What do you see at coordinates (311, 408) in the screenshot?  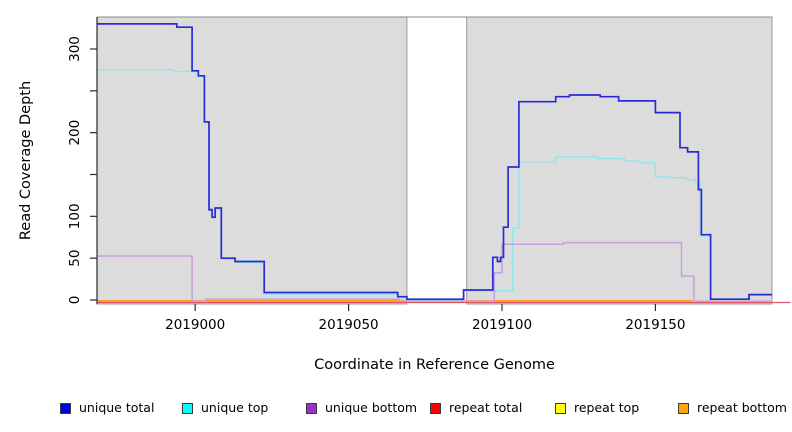 I see `unique-bottom-swatch-icon` at bounding box center [311, 408].